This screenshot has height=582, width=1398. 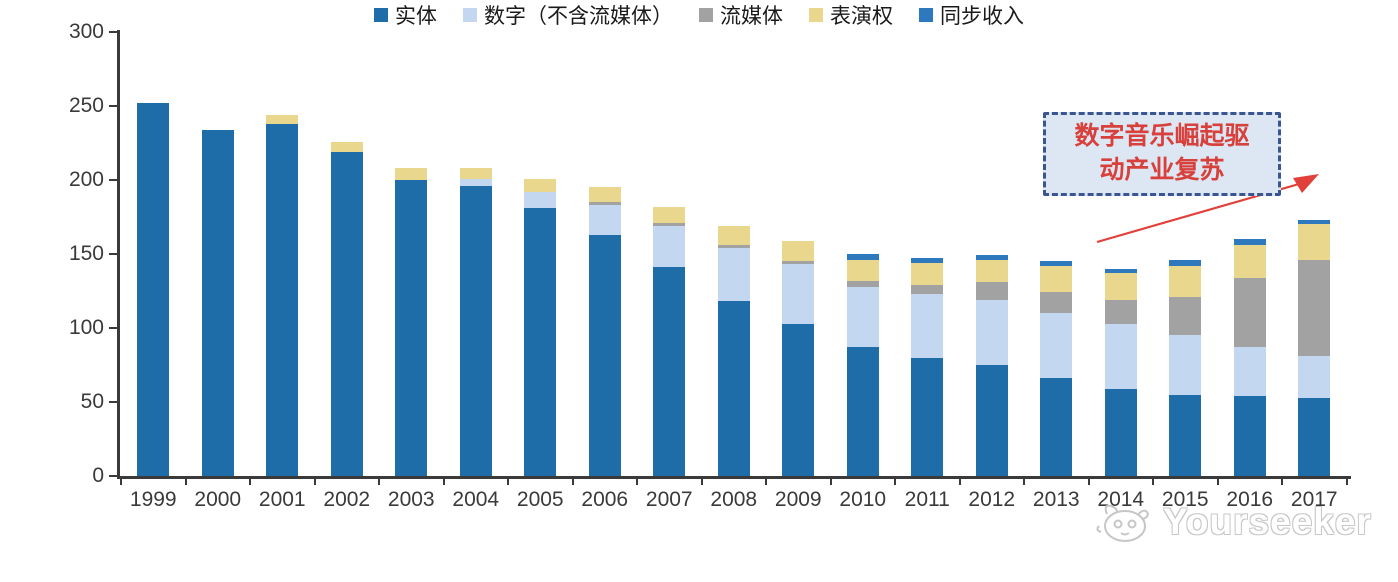 What do you see at coordinates (153, 499) in the screenshot?
I see `x-tick-label: 1999` at bounding box center [153, 499].